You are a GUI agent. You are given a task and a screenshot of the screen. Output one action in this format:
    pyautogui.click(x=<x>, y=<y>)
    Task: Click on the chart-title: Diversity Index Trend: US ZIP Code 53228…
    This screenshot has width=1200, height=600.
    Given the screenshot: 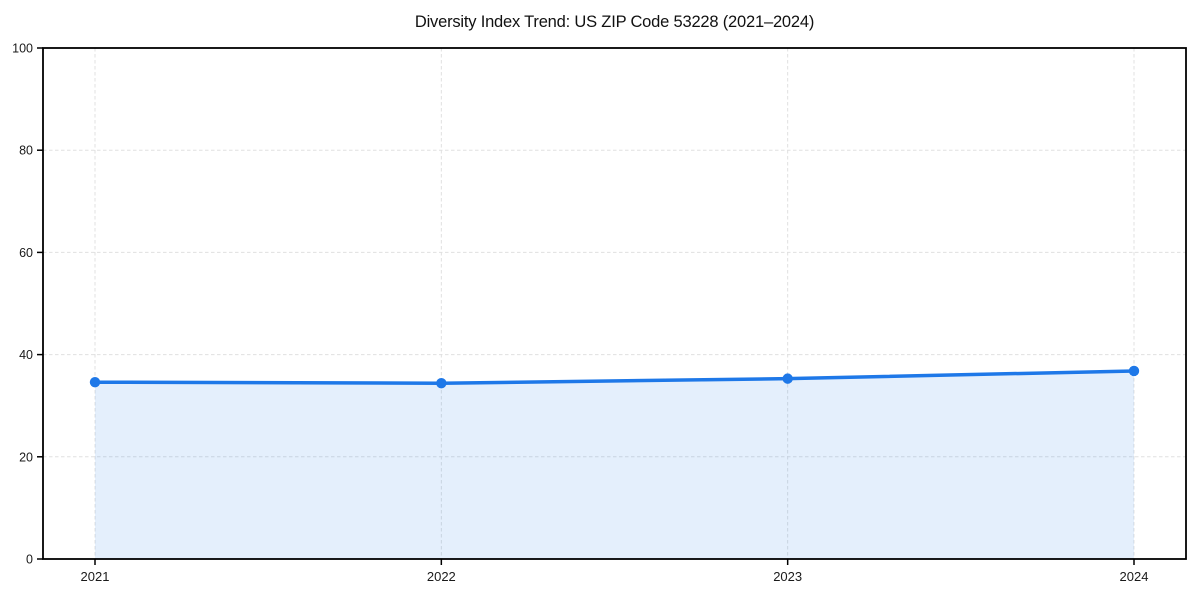 What is the action you would take?
    pyautogui.click(x=614, y=22)
    